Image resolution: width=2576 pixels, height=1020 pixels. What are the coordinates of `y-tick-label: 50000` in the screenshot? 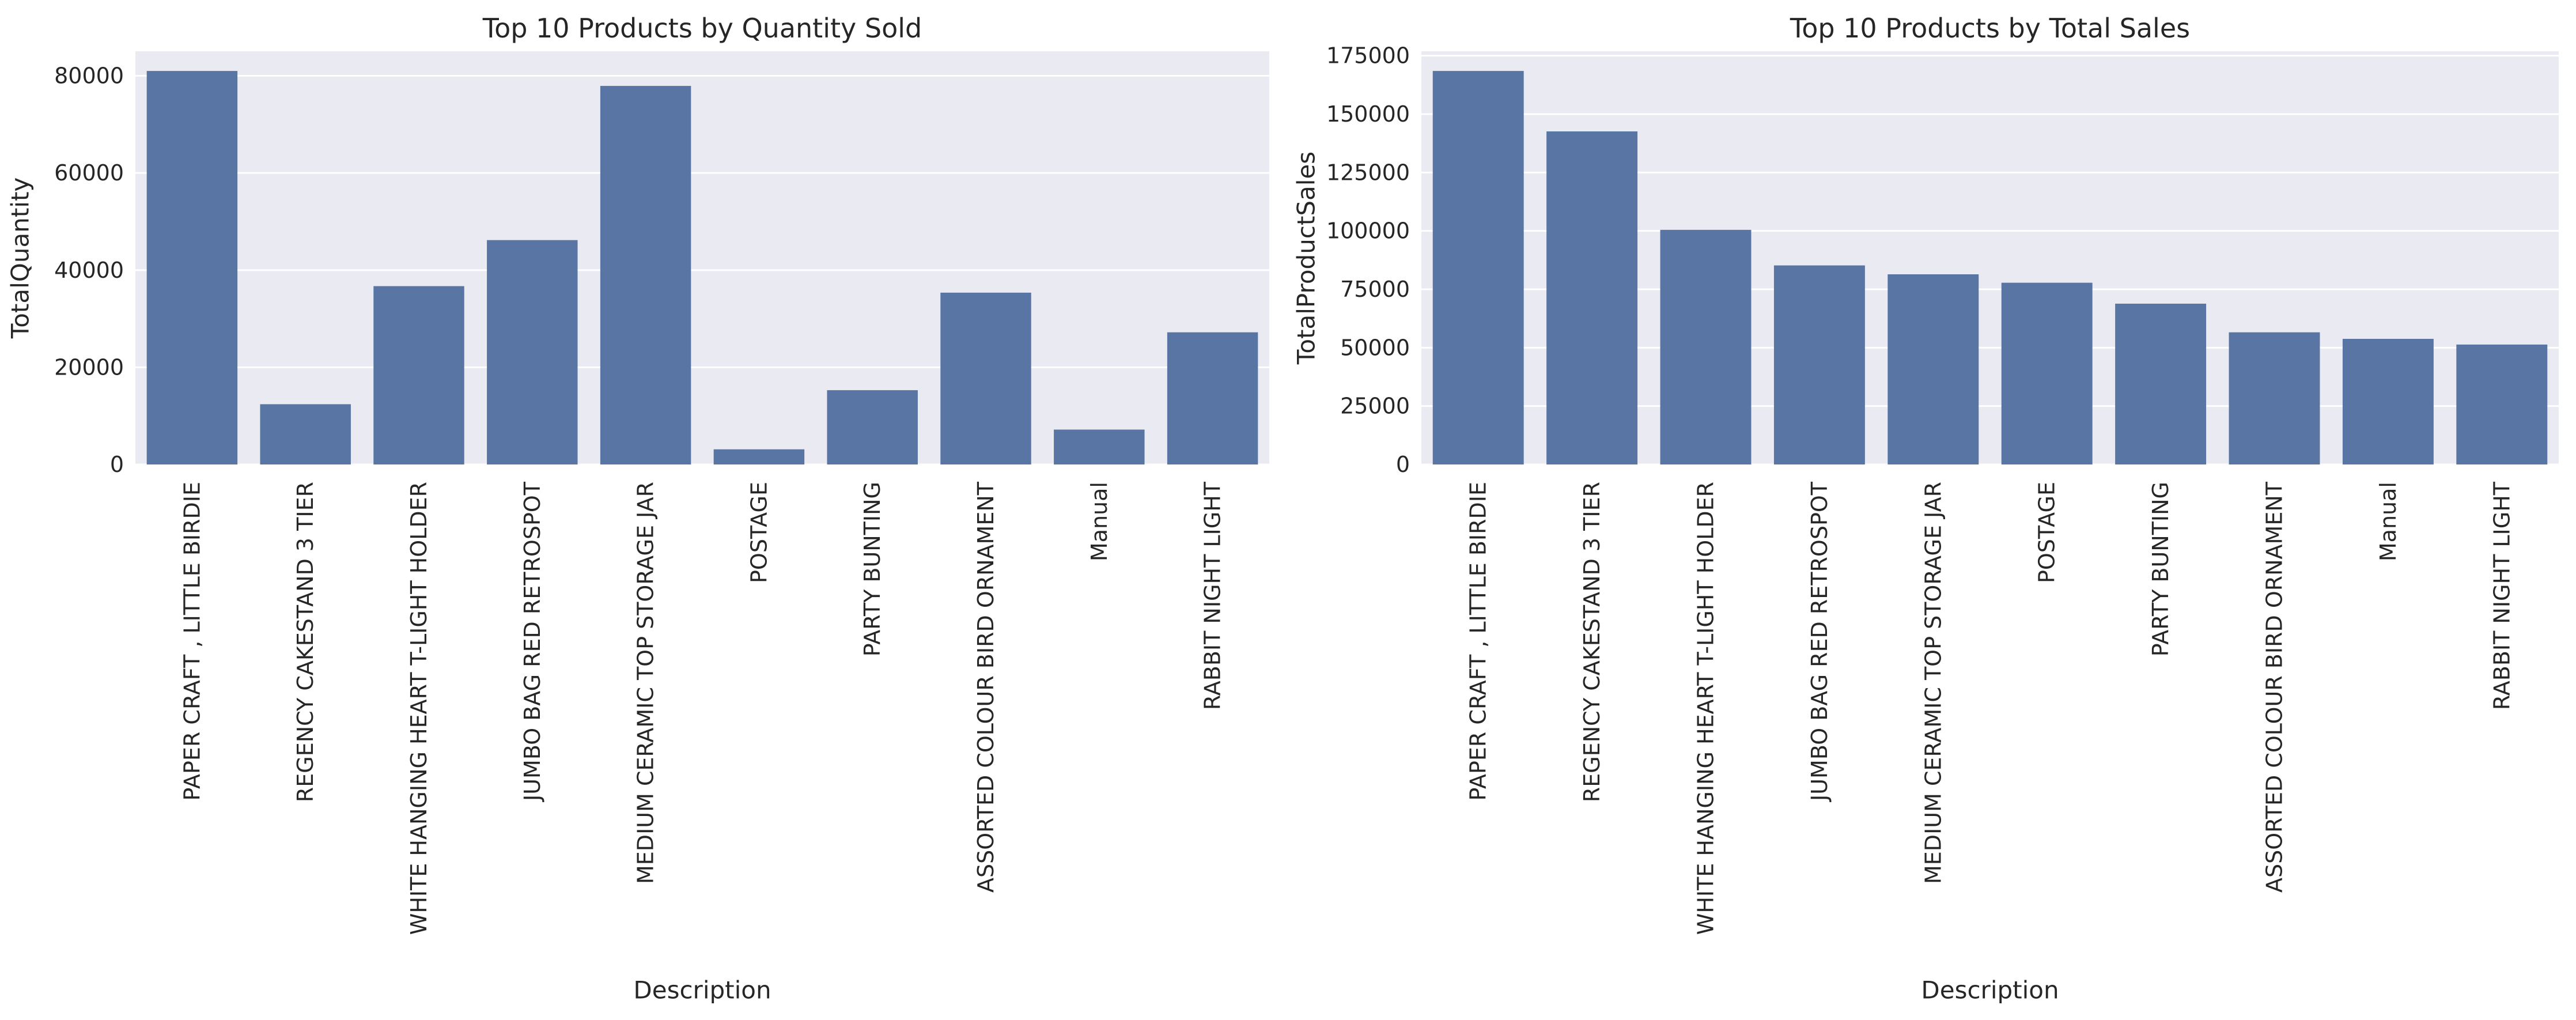 It's located at (1375, 347).